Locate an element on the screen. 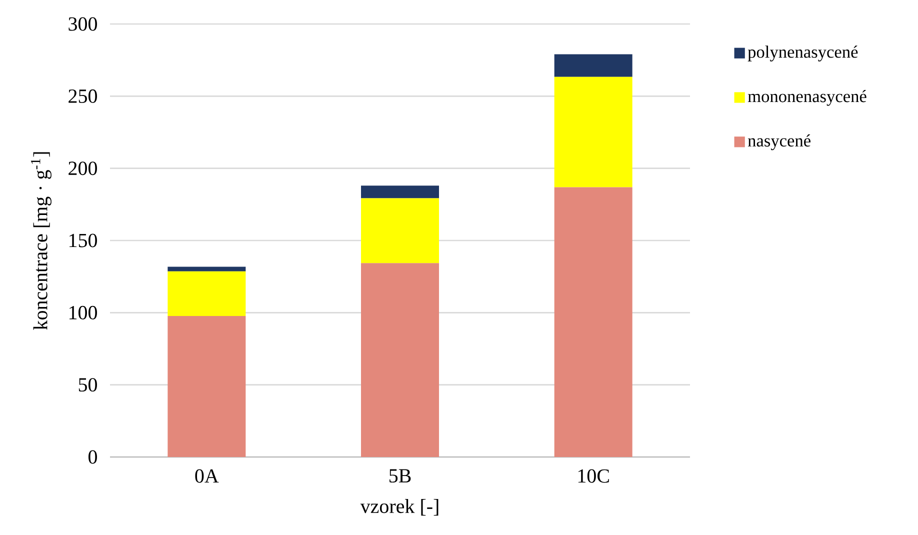 The height and width of the screenshot is (535, 918). y-axis-title: koncentrace [mg · g$^{-1}$] is located at coordinates (41, 241).